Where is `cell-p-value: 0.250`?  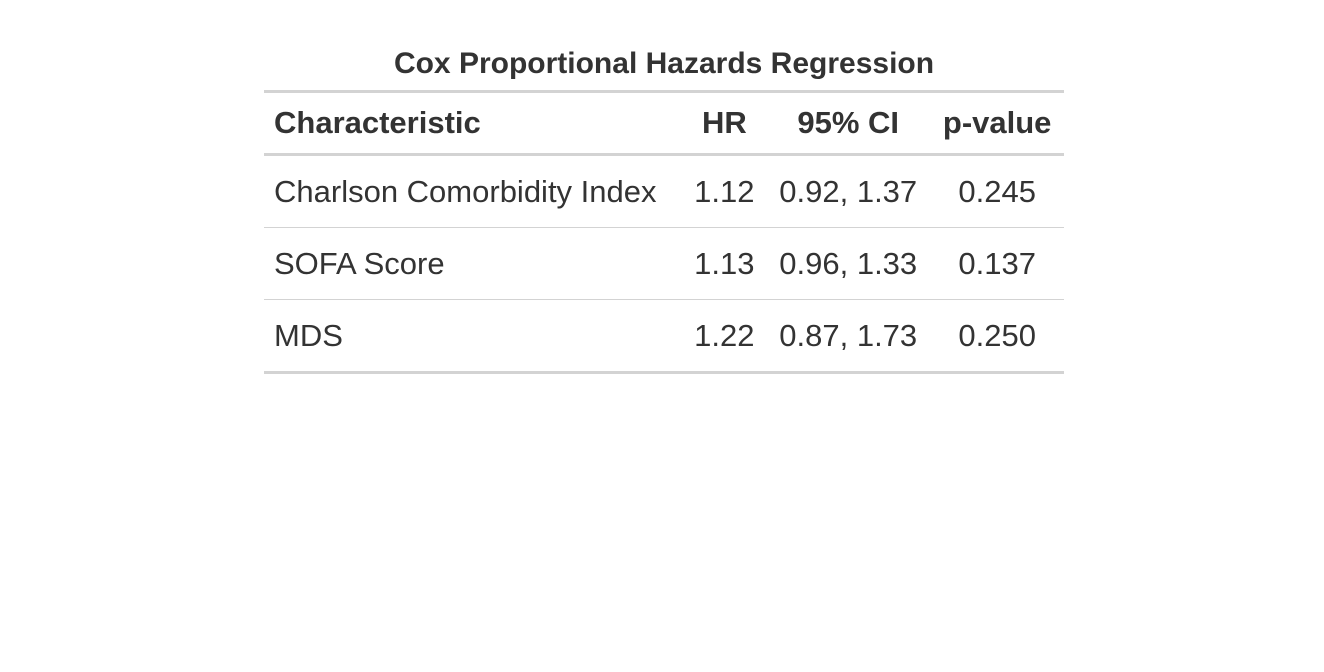
cell-p-value: 0.250 is located at coordinates (997, 335).